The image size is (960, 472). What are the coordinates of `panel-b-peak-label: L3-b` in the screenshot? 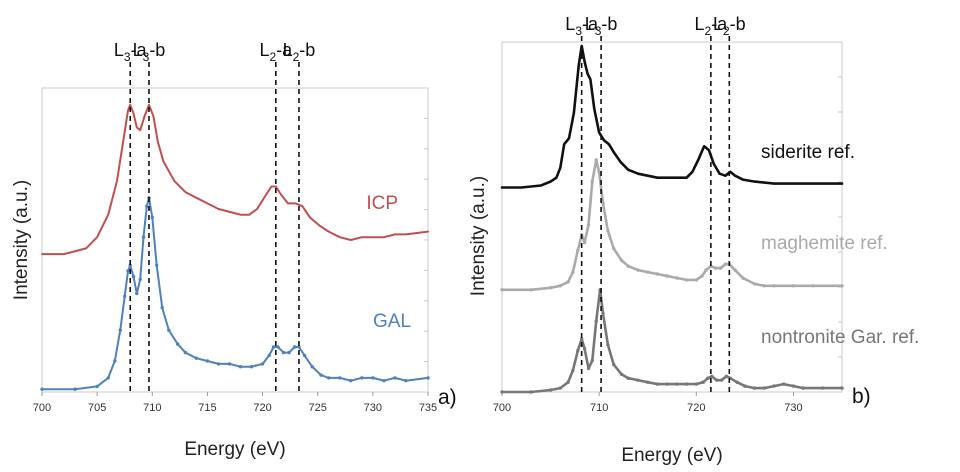 It's located at (601, 26).